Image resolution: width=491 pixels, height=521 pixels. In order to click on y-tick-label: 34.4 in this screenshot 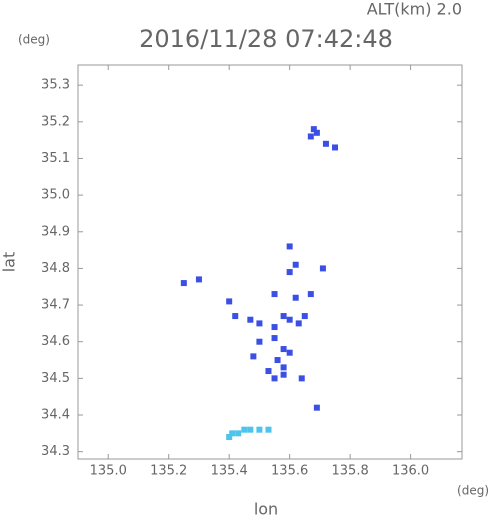, I will do `click(55, 415)`.